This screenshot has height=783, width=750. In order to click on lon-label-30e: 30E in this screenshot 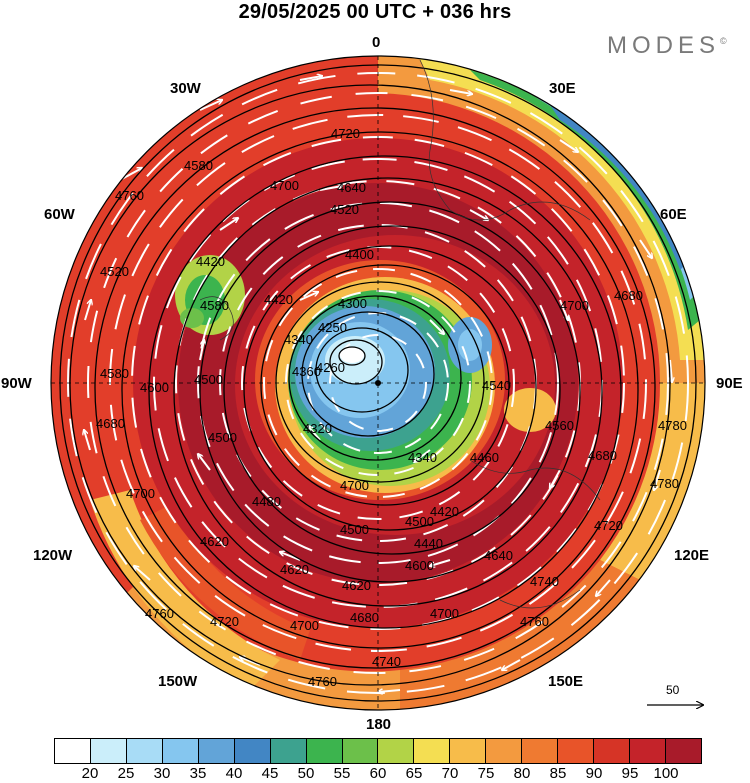, I will do `click(562, 88)`.